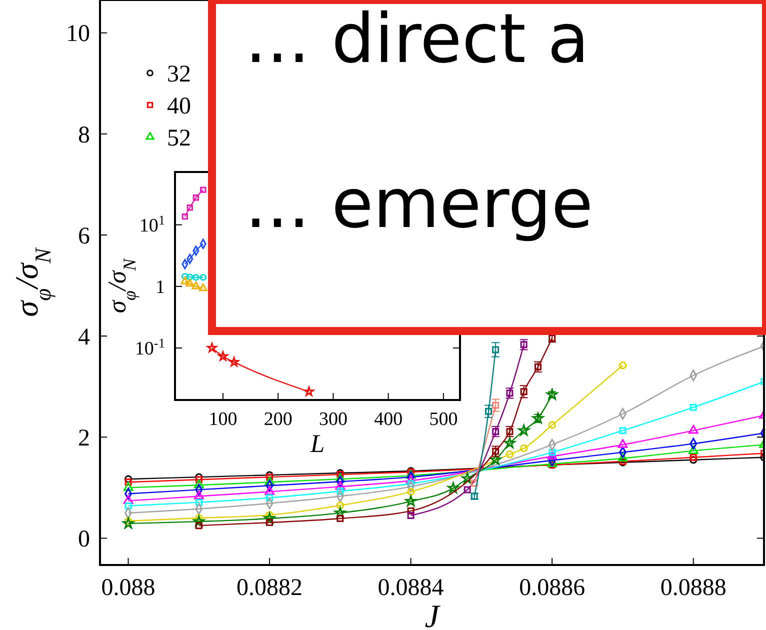 This screenshot has height=630, width=766. Describe the element at coordinates (160, 287) in the screenshot. I see `y-tick-label: 1` at that location.